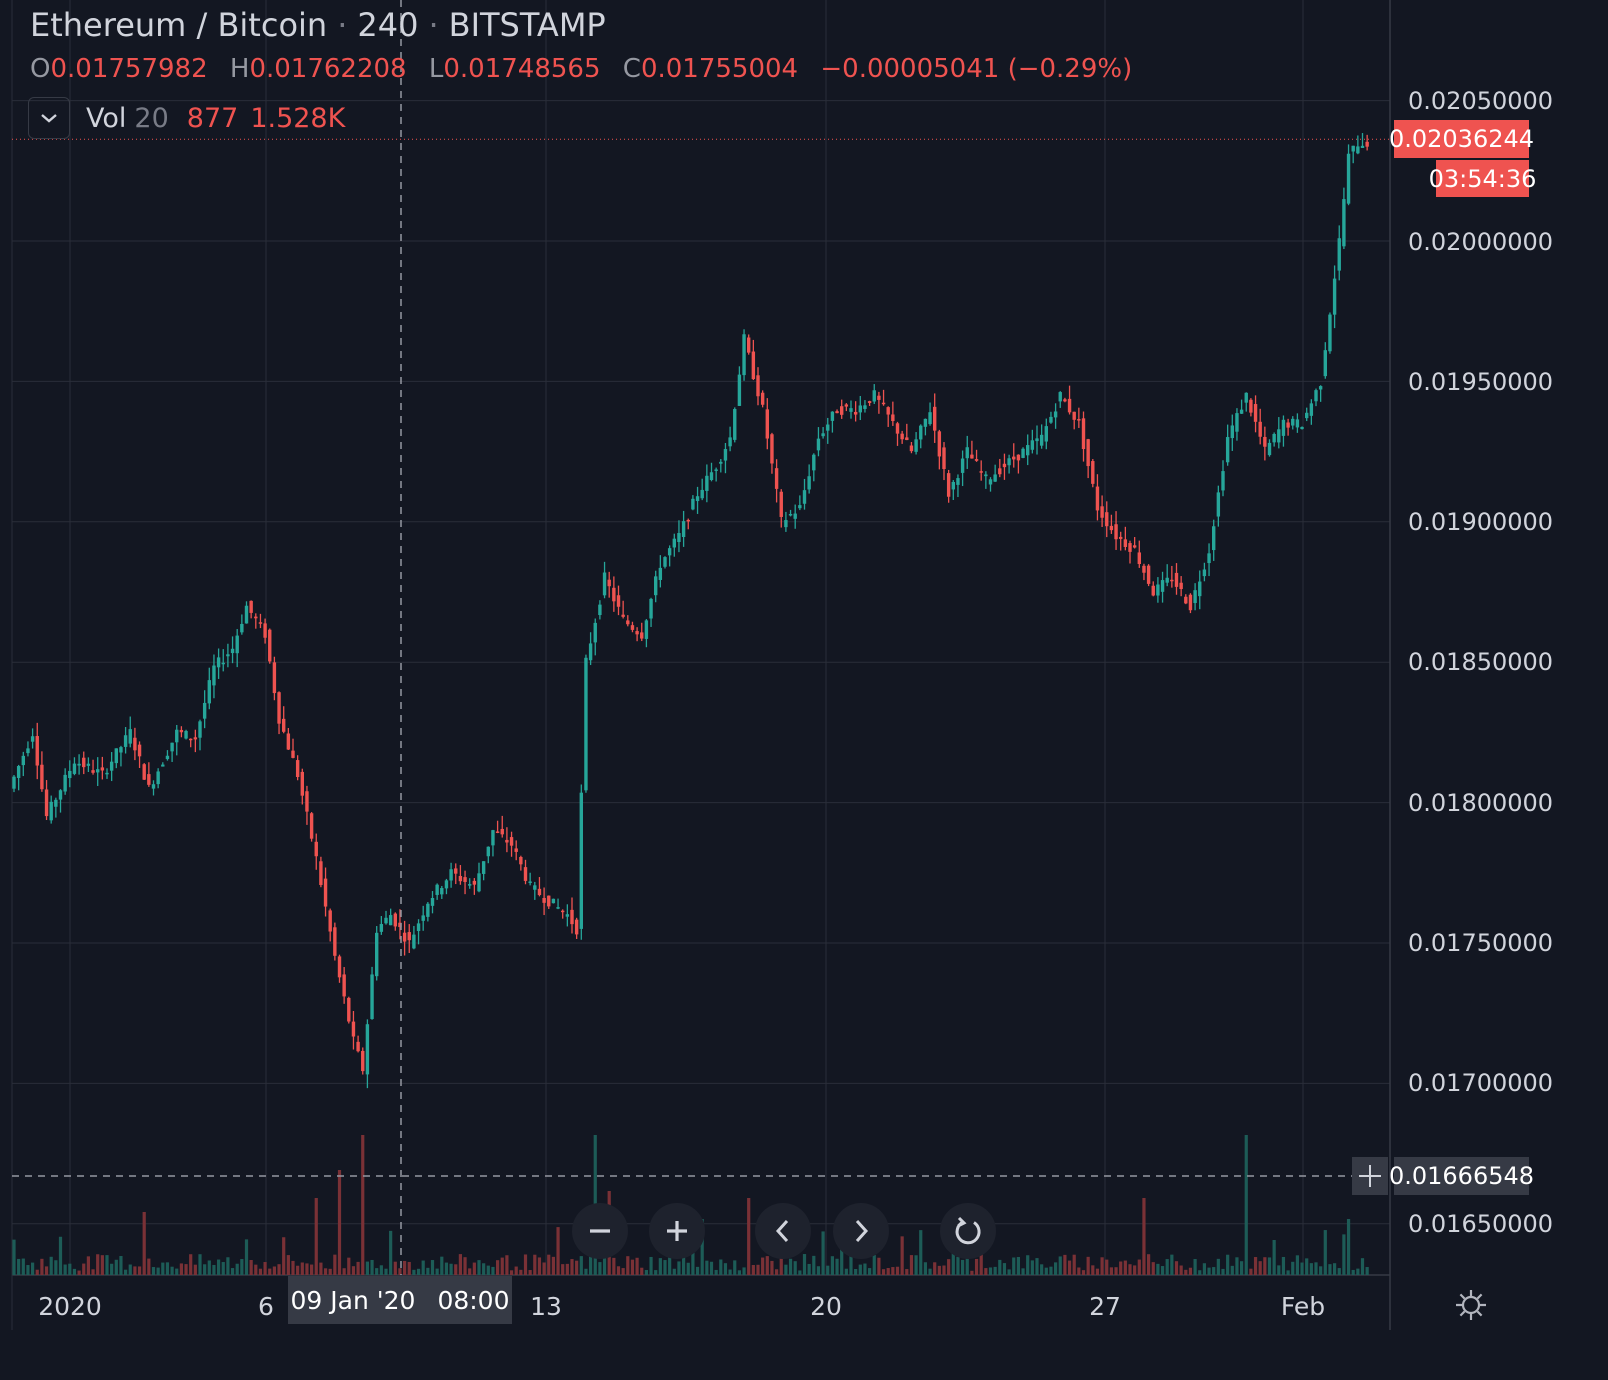  I want to click on zoom-in-button, so click(677, 1231).